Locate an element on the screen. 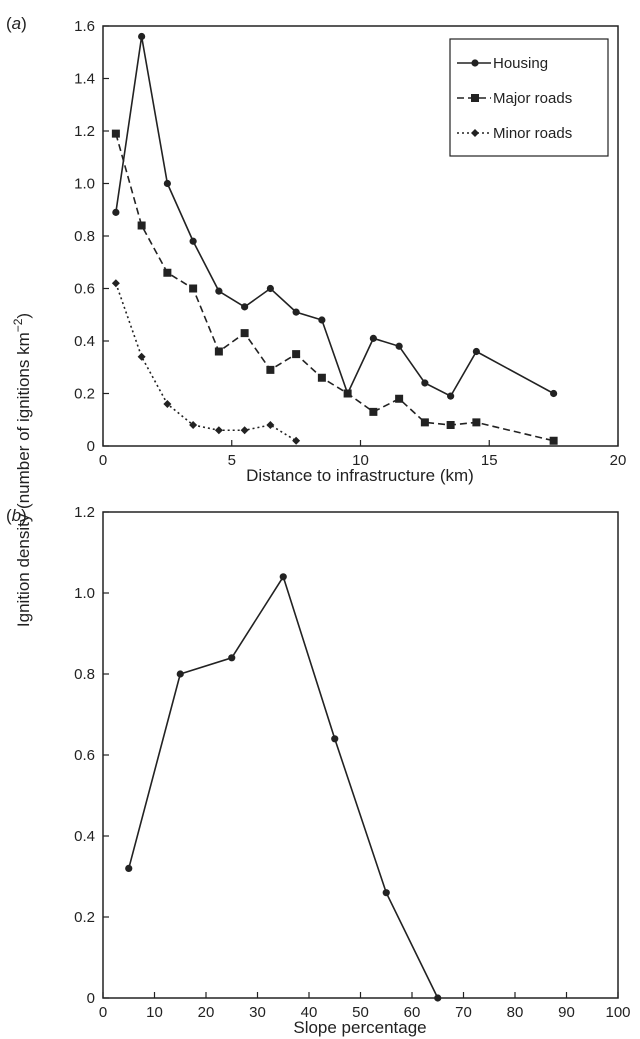 The width and height of the screenshot is (640, 1039). panel-b-x-axis-title: Slope percentage is located at coordinates (359, 1027).